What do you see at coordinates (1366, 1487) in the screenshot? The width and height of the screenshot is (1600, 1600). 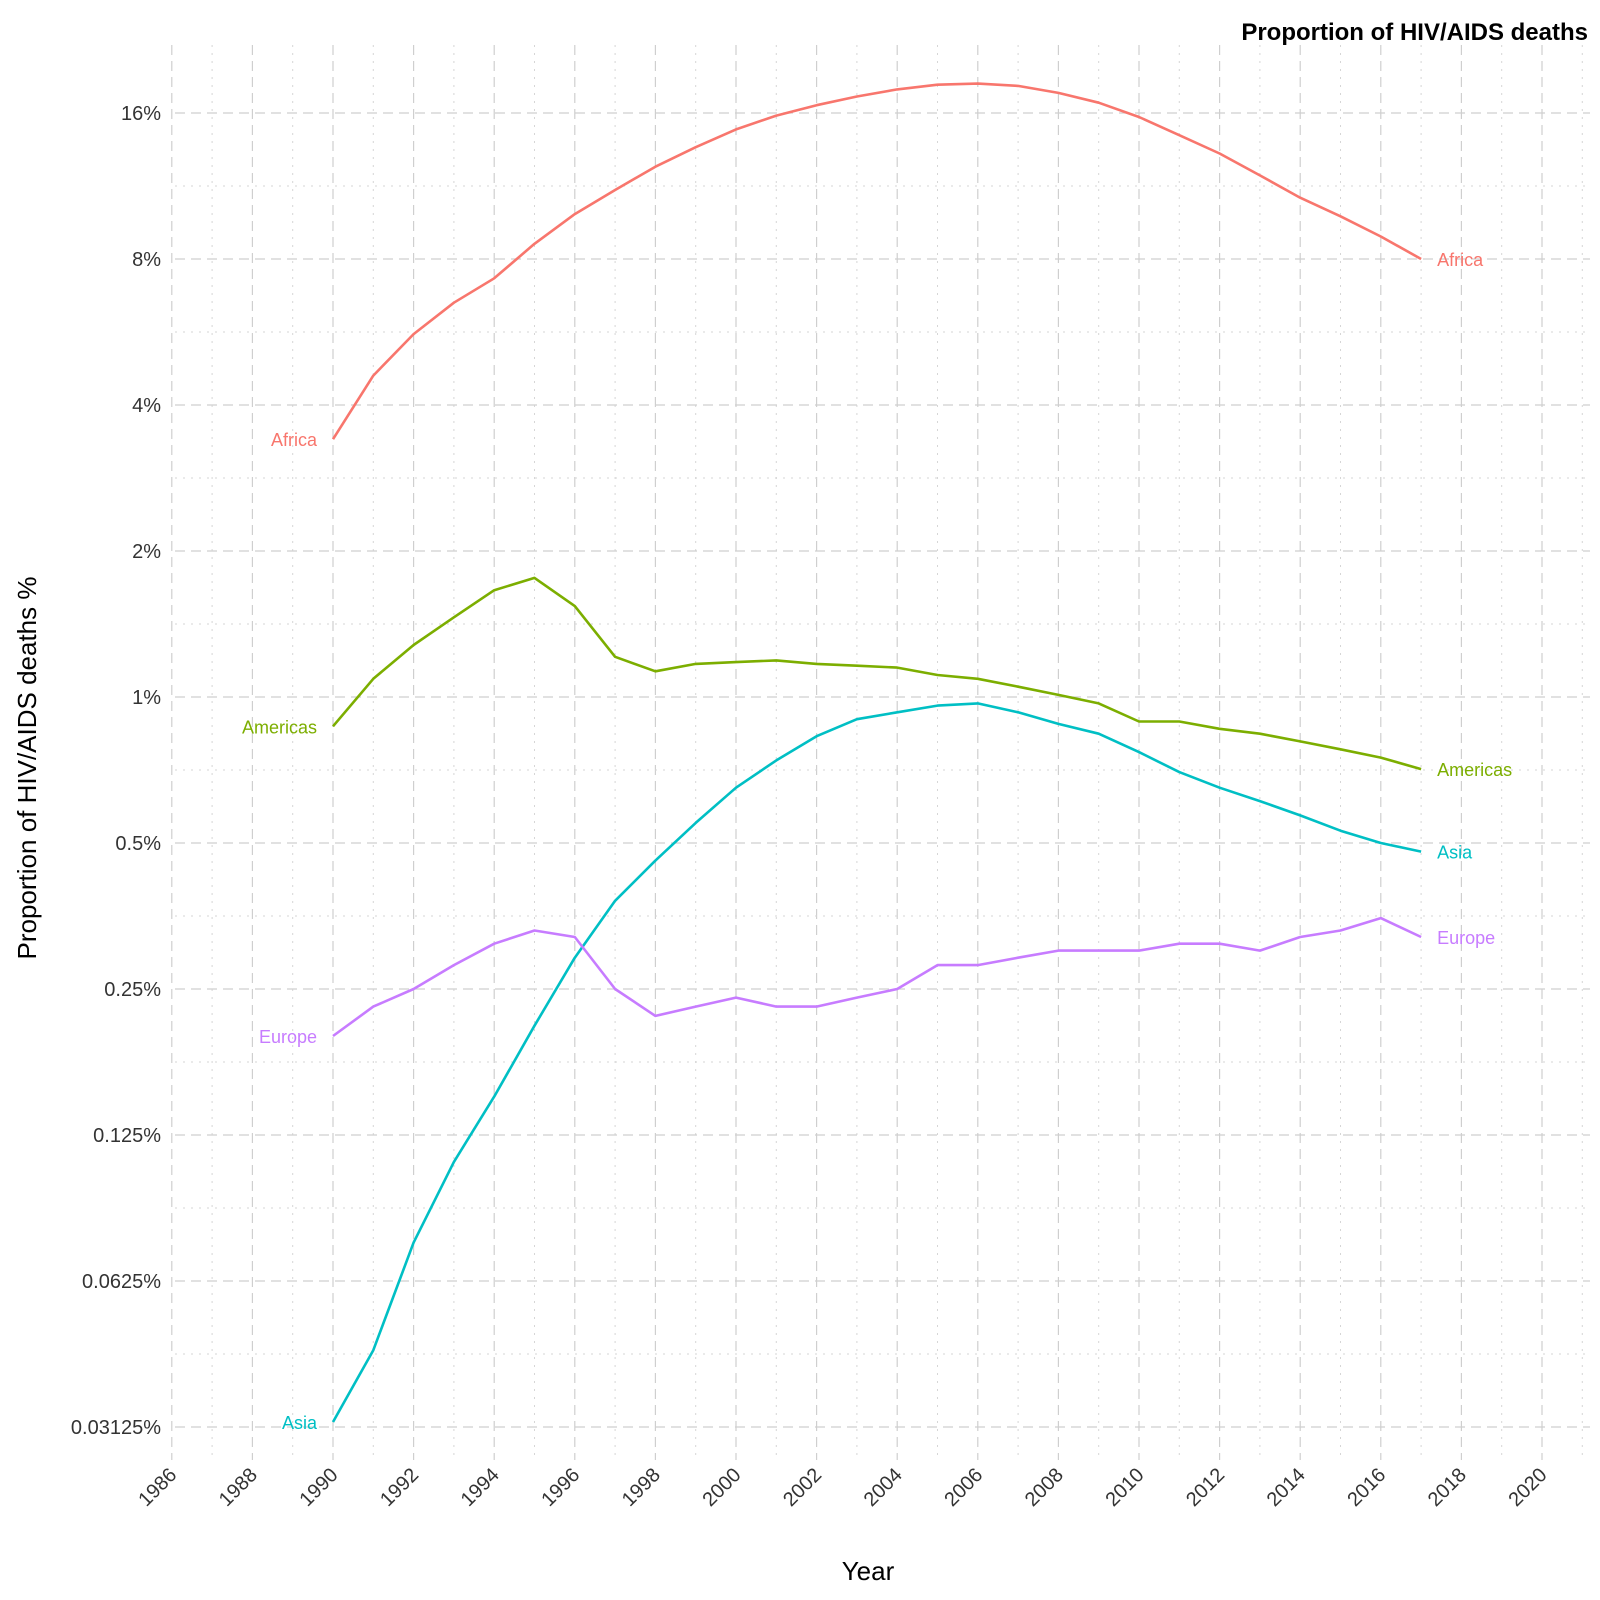 I see `x-tick-label: 2016` at bounding box center [1366, 1487].